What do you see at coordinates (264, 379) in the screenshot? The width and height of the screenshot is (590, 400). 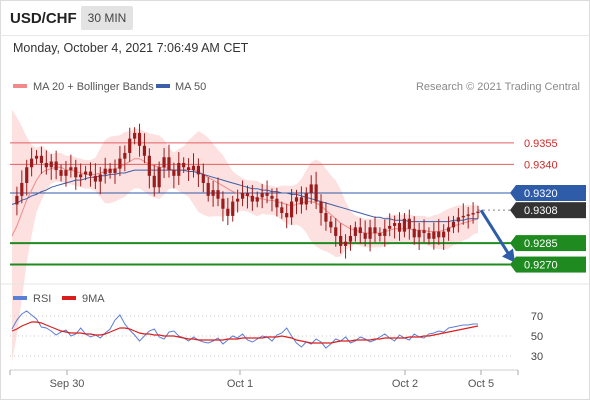 I see `x-axis: Sep 30 Oct 1 Oct 2 Oct 5` at bounding box center [264, 379].